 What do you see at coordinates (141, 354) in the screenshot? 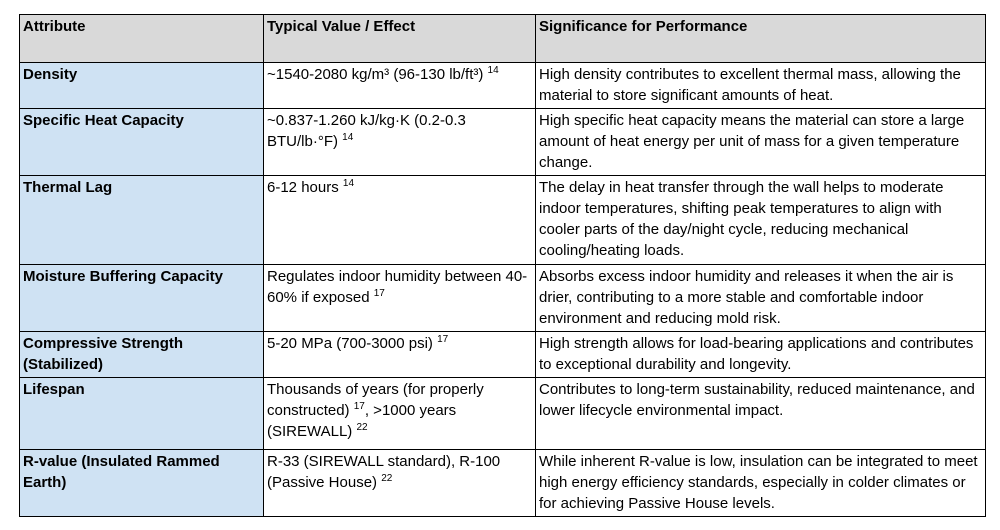
I see `attribute-cell: Compressive Strength (Stabilized)` at bounding box center [141, 354].